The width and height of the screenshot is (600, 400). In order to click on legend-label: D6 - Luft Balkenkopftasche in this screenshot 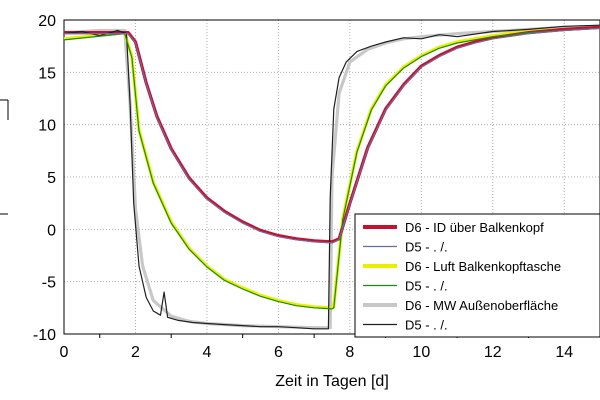, I will do `click(483, 266)`.